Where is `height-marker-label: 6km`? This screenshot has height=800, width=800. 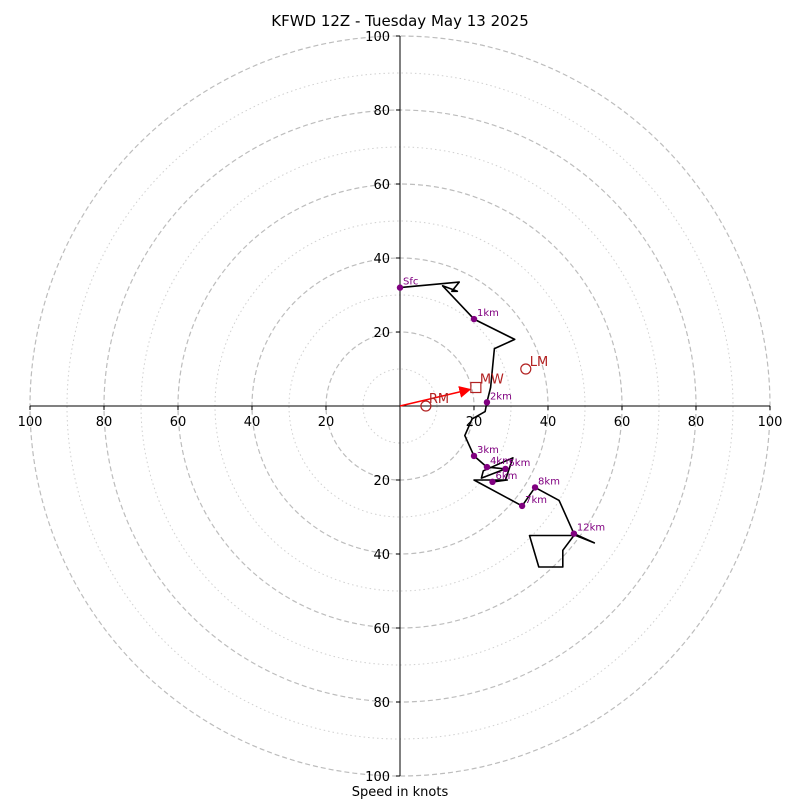
height-marker-label: 6km is located at coordinates (507, 476).